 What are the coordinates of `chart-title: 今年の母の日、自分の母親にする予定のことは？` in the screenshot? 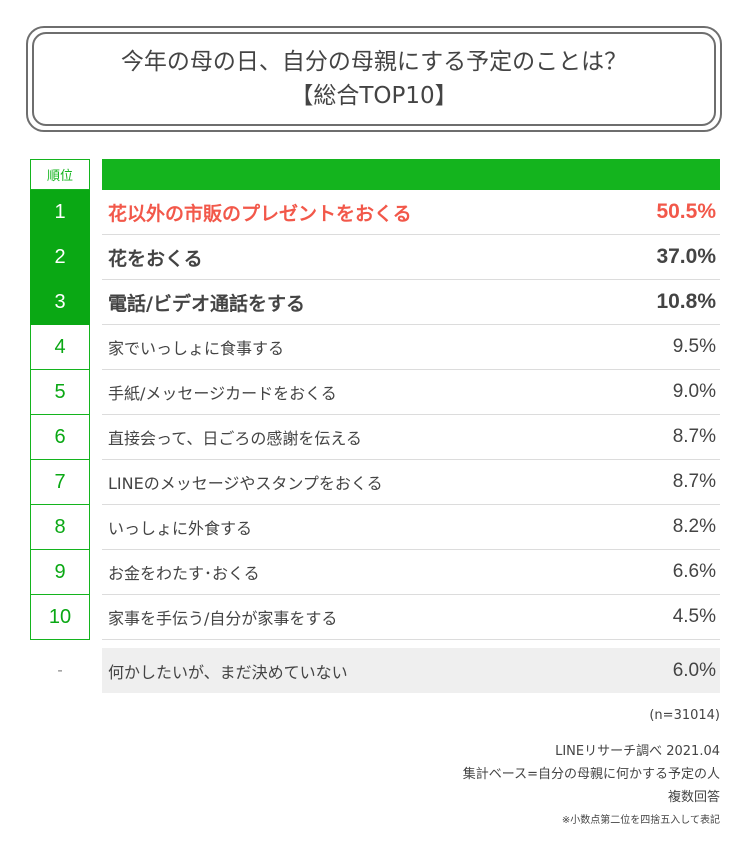 It's located at (374, 62).